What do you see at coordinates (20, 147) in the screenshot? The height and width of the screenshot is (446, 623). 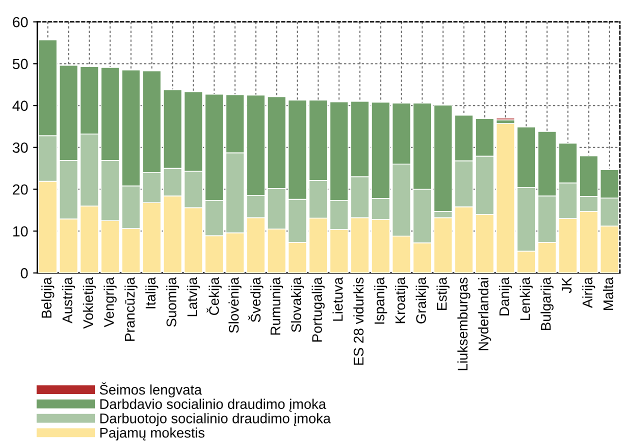 I see `y-tick-label: 30` at bounding box center [20, 147].